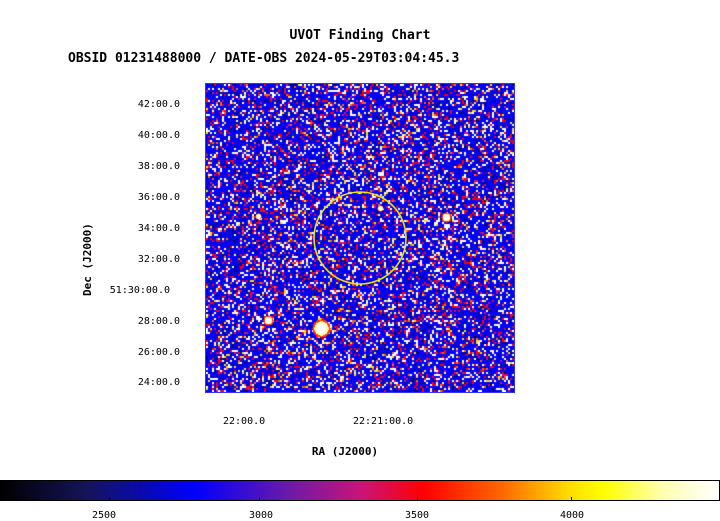  What do you see at coordinates (158, 104) in the screenshot?
I see `y-tick-label: 42:00.0` at bounding box center [158, 104].